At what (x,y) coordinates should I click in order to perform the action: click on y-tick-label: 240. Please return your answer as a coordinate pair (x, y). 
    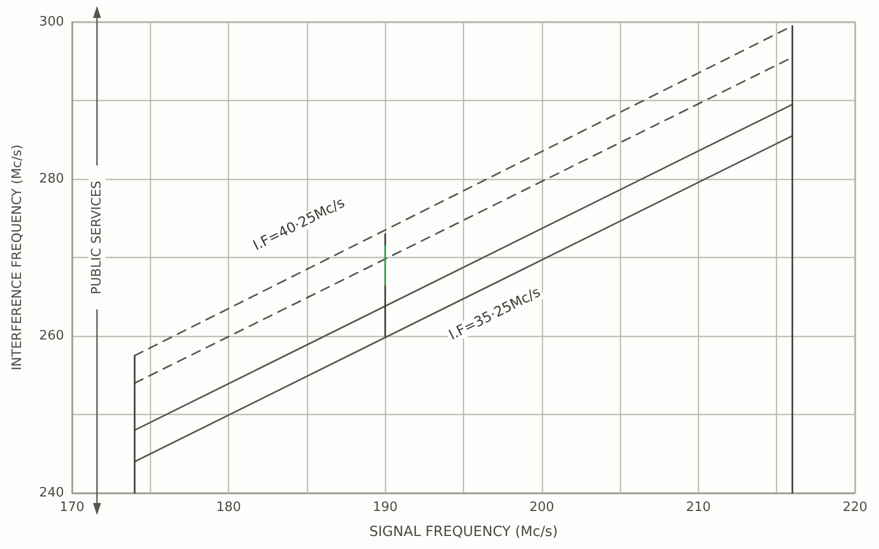
    Looking at the image, I should click on (51, 493).